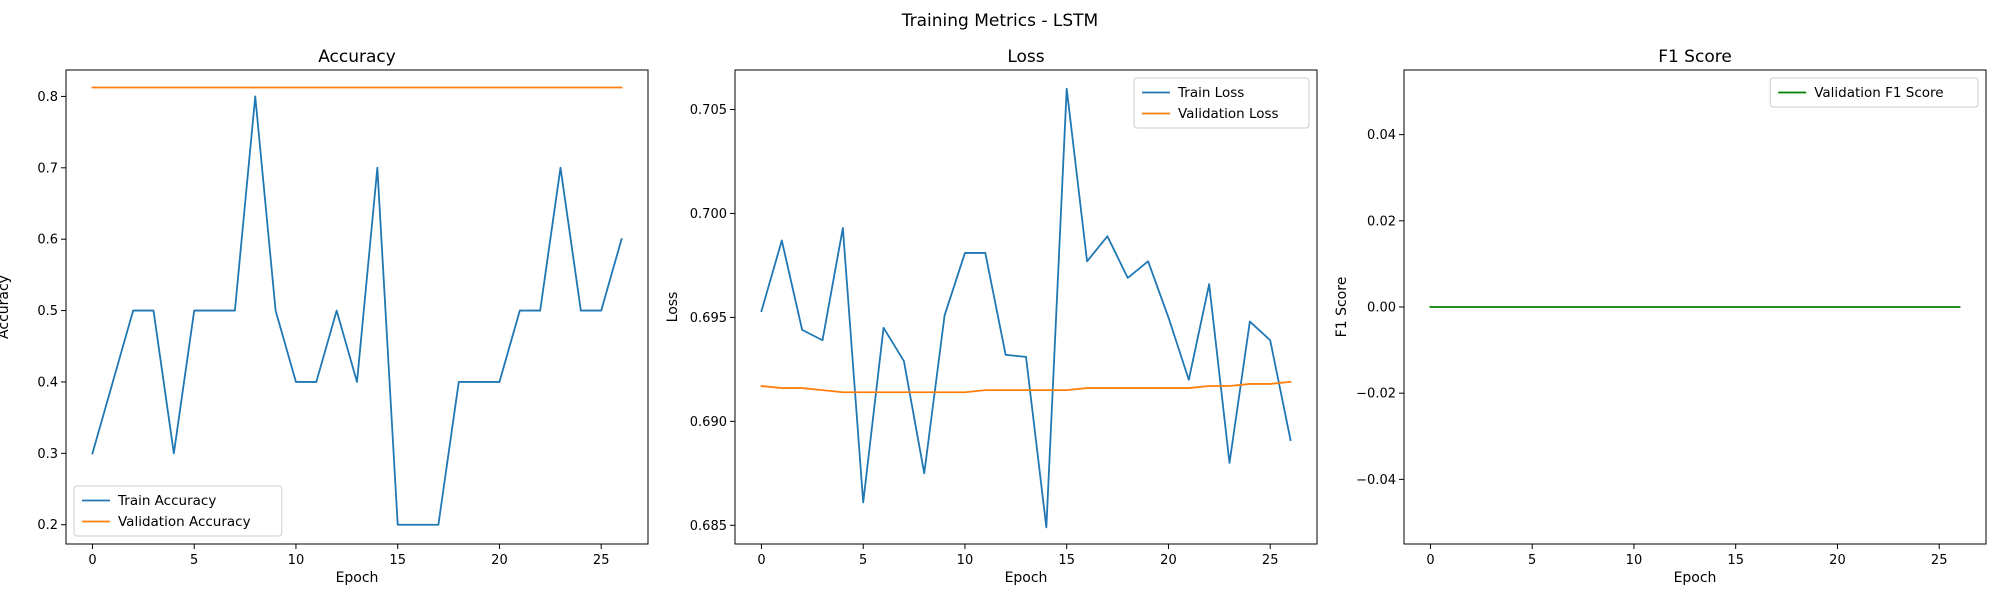 Image resolution: width=2000 pixels, height=600 pixels. I want to click on y-axis-label: F1 Score, so click(1342, 307).